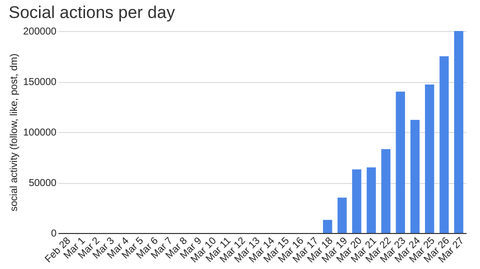 This screenshot has height=269, width=480. Describe the element at coordinates (40, 133) in the screenshot. I see `y-tick-label: 100000` at that location.